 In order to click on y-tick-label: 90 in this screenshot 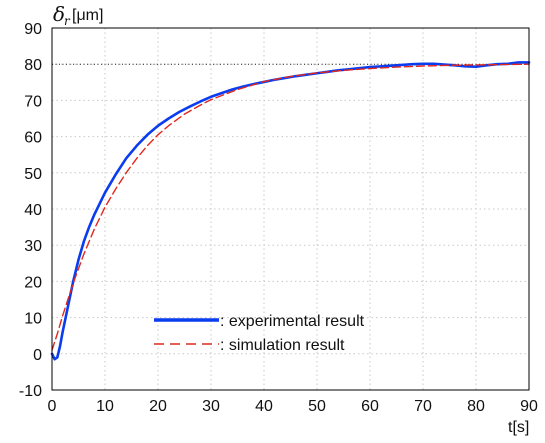, I will do `click(33, 29)`.